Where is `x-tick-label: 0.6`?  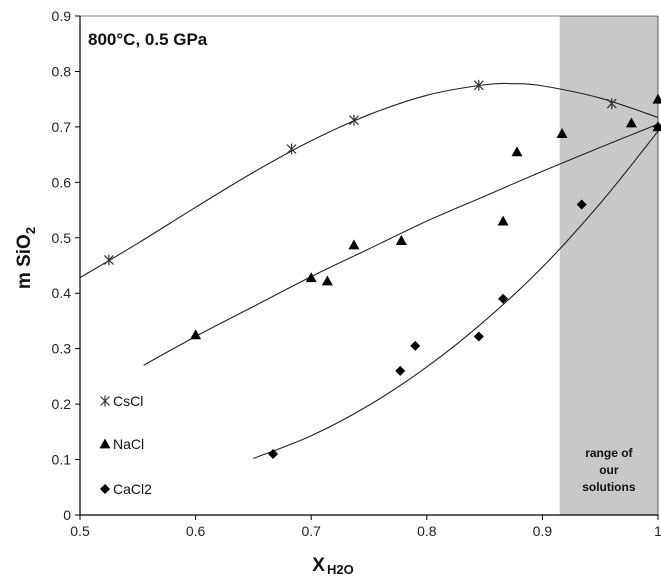 x-tick-label: 0.6 is located at coordinates (196, 531).